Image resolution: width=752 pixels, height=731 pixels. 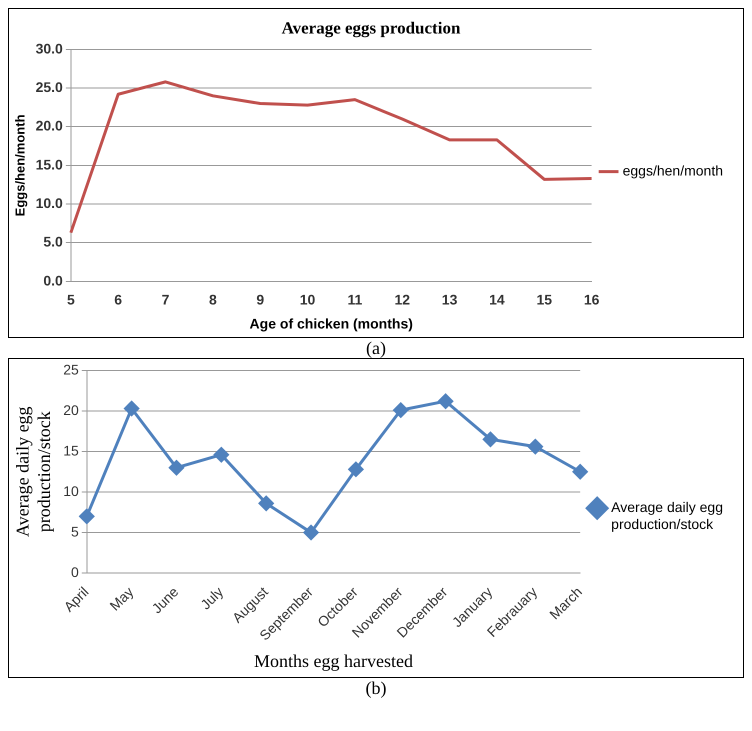 I want to click on legend-label: Average daily egg production/stock, so click(x=667, y=515).